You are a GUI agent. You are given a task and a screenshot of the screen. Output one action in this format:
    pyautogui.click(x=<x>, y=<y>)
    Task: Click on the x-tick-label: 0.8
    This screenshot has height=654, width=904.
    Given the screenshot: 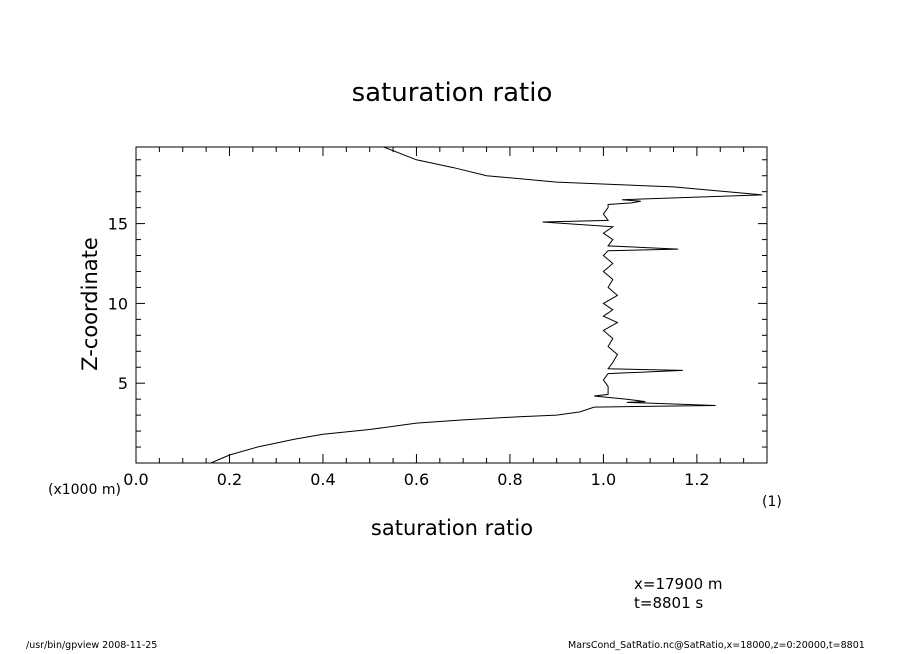 What is the action you would take?
    pyautogui.click(x=509, y=479)
    